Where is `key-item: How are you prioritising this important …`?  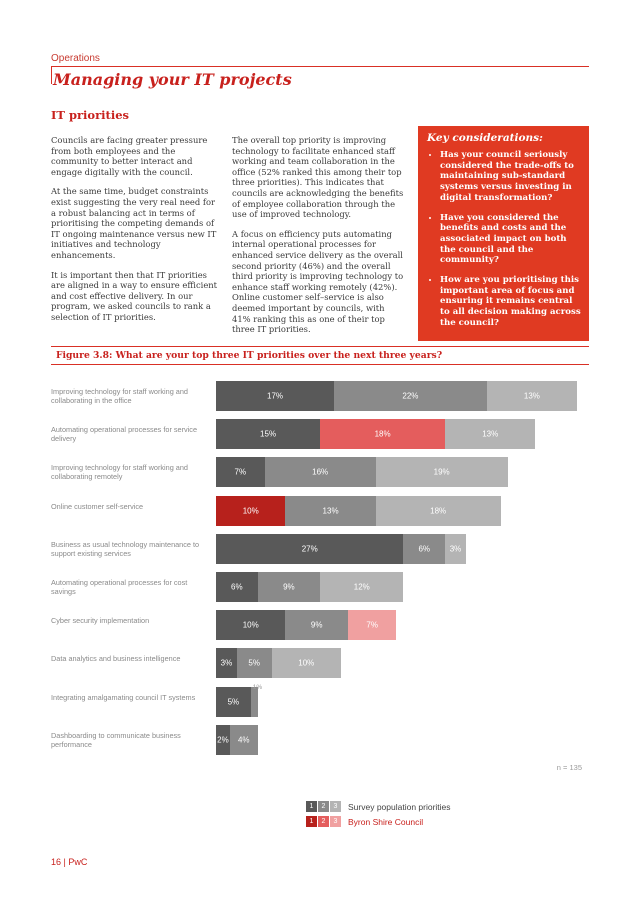
key-item: How are you prioritising this important … is located at coordinates (510, 302).